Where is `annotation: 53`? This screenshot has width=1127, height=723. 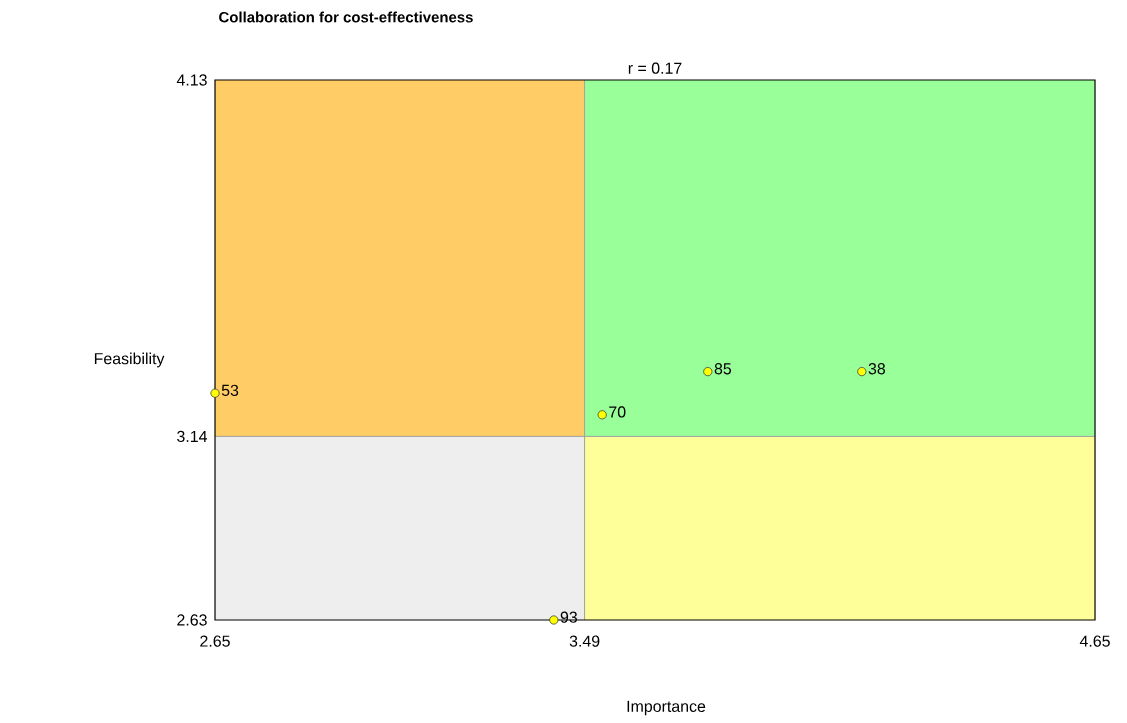 annotation: 53 is located at coordinates (230, 390).